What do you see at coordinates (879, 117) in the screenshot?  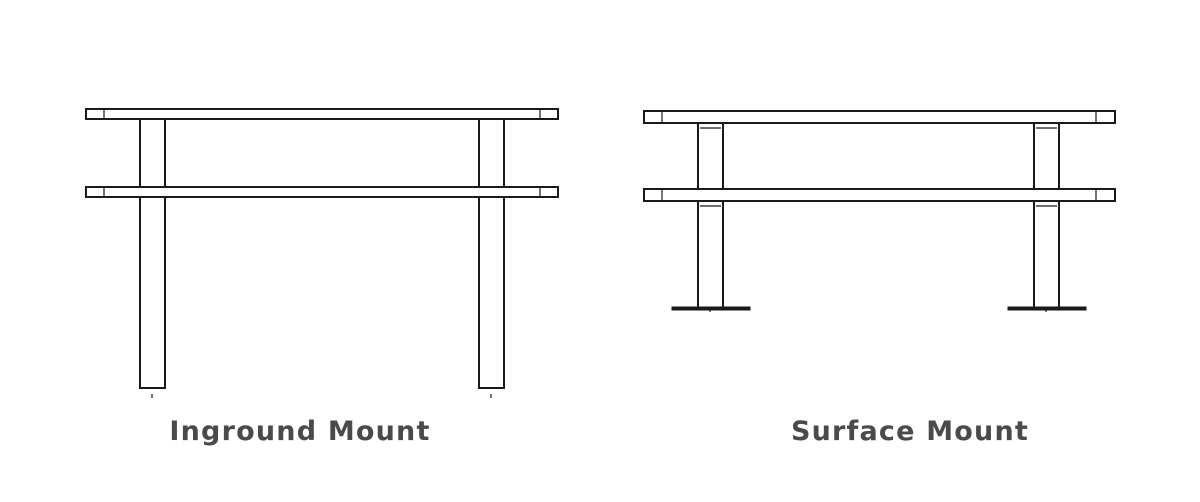 I see `surface-top-rail` at bounding box center [879, 117].